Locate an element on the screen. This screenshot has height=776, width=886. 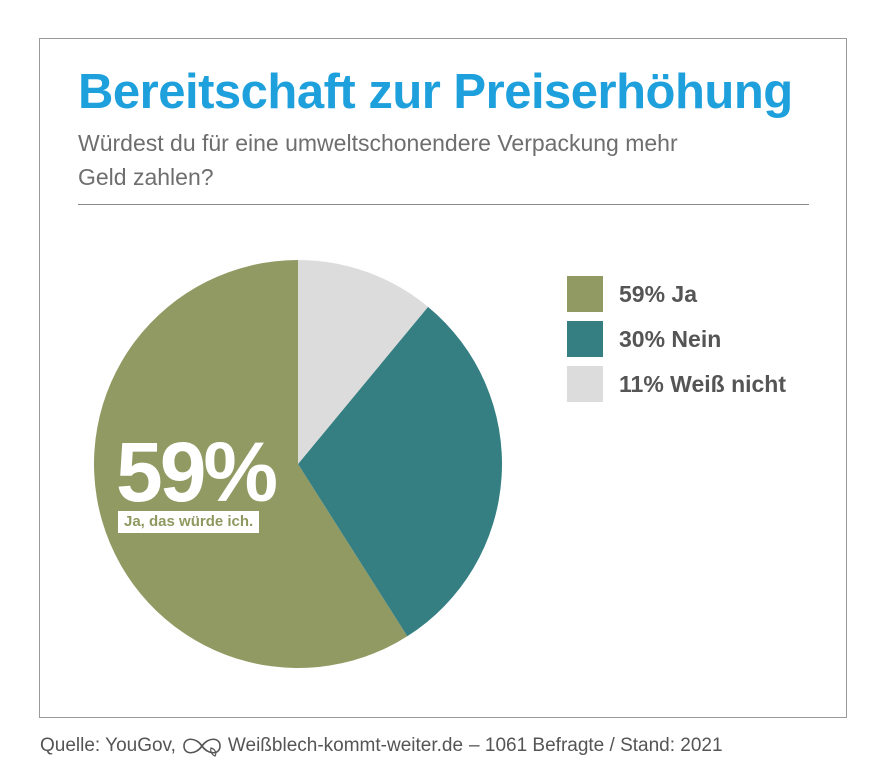
legend-label: 30% Nein is located at coordinates (670, 338).